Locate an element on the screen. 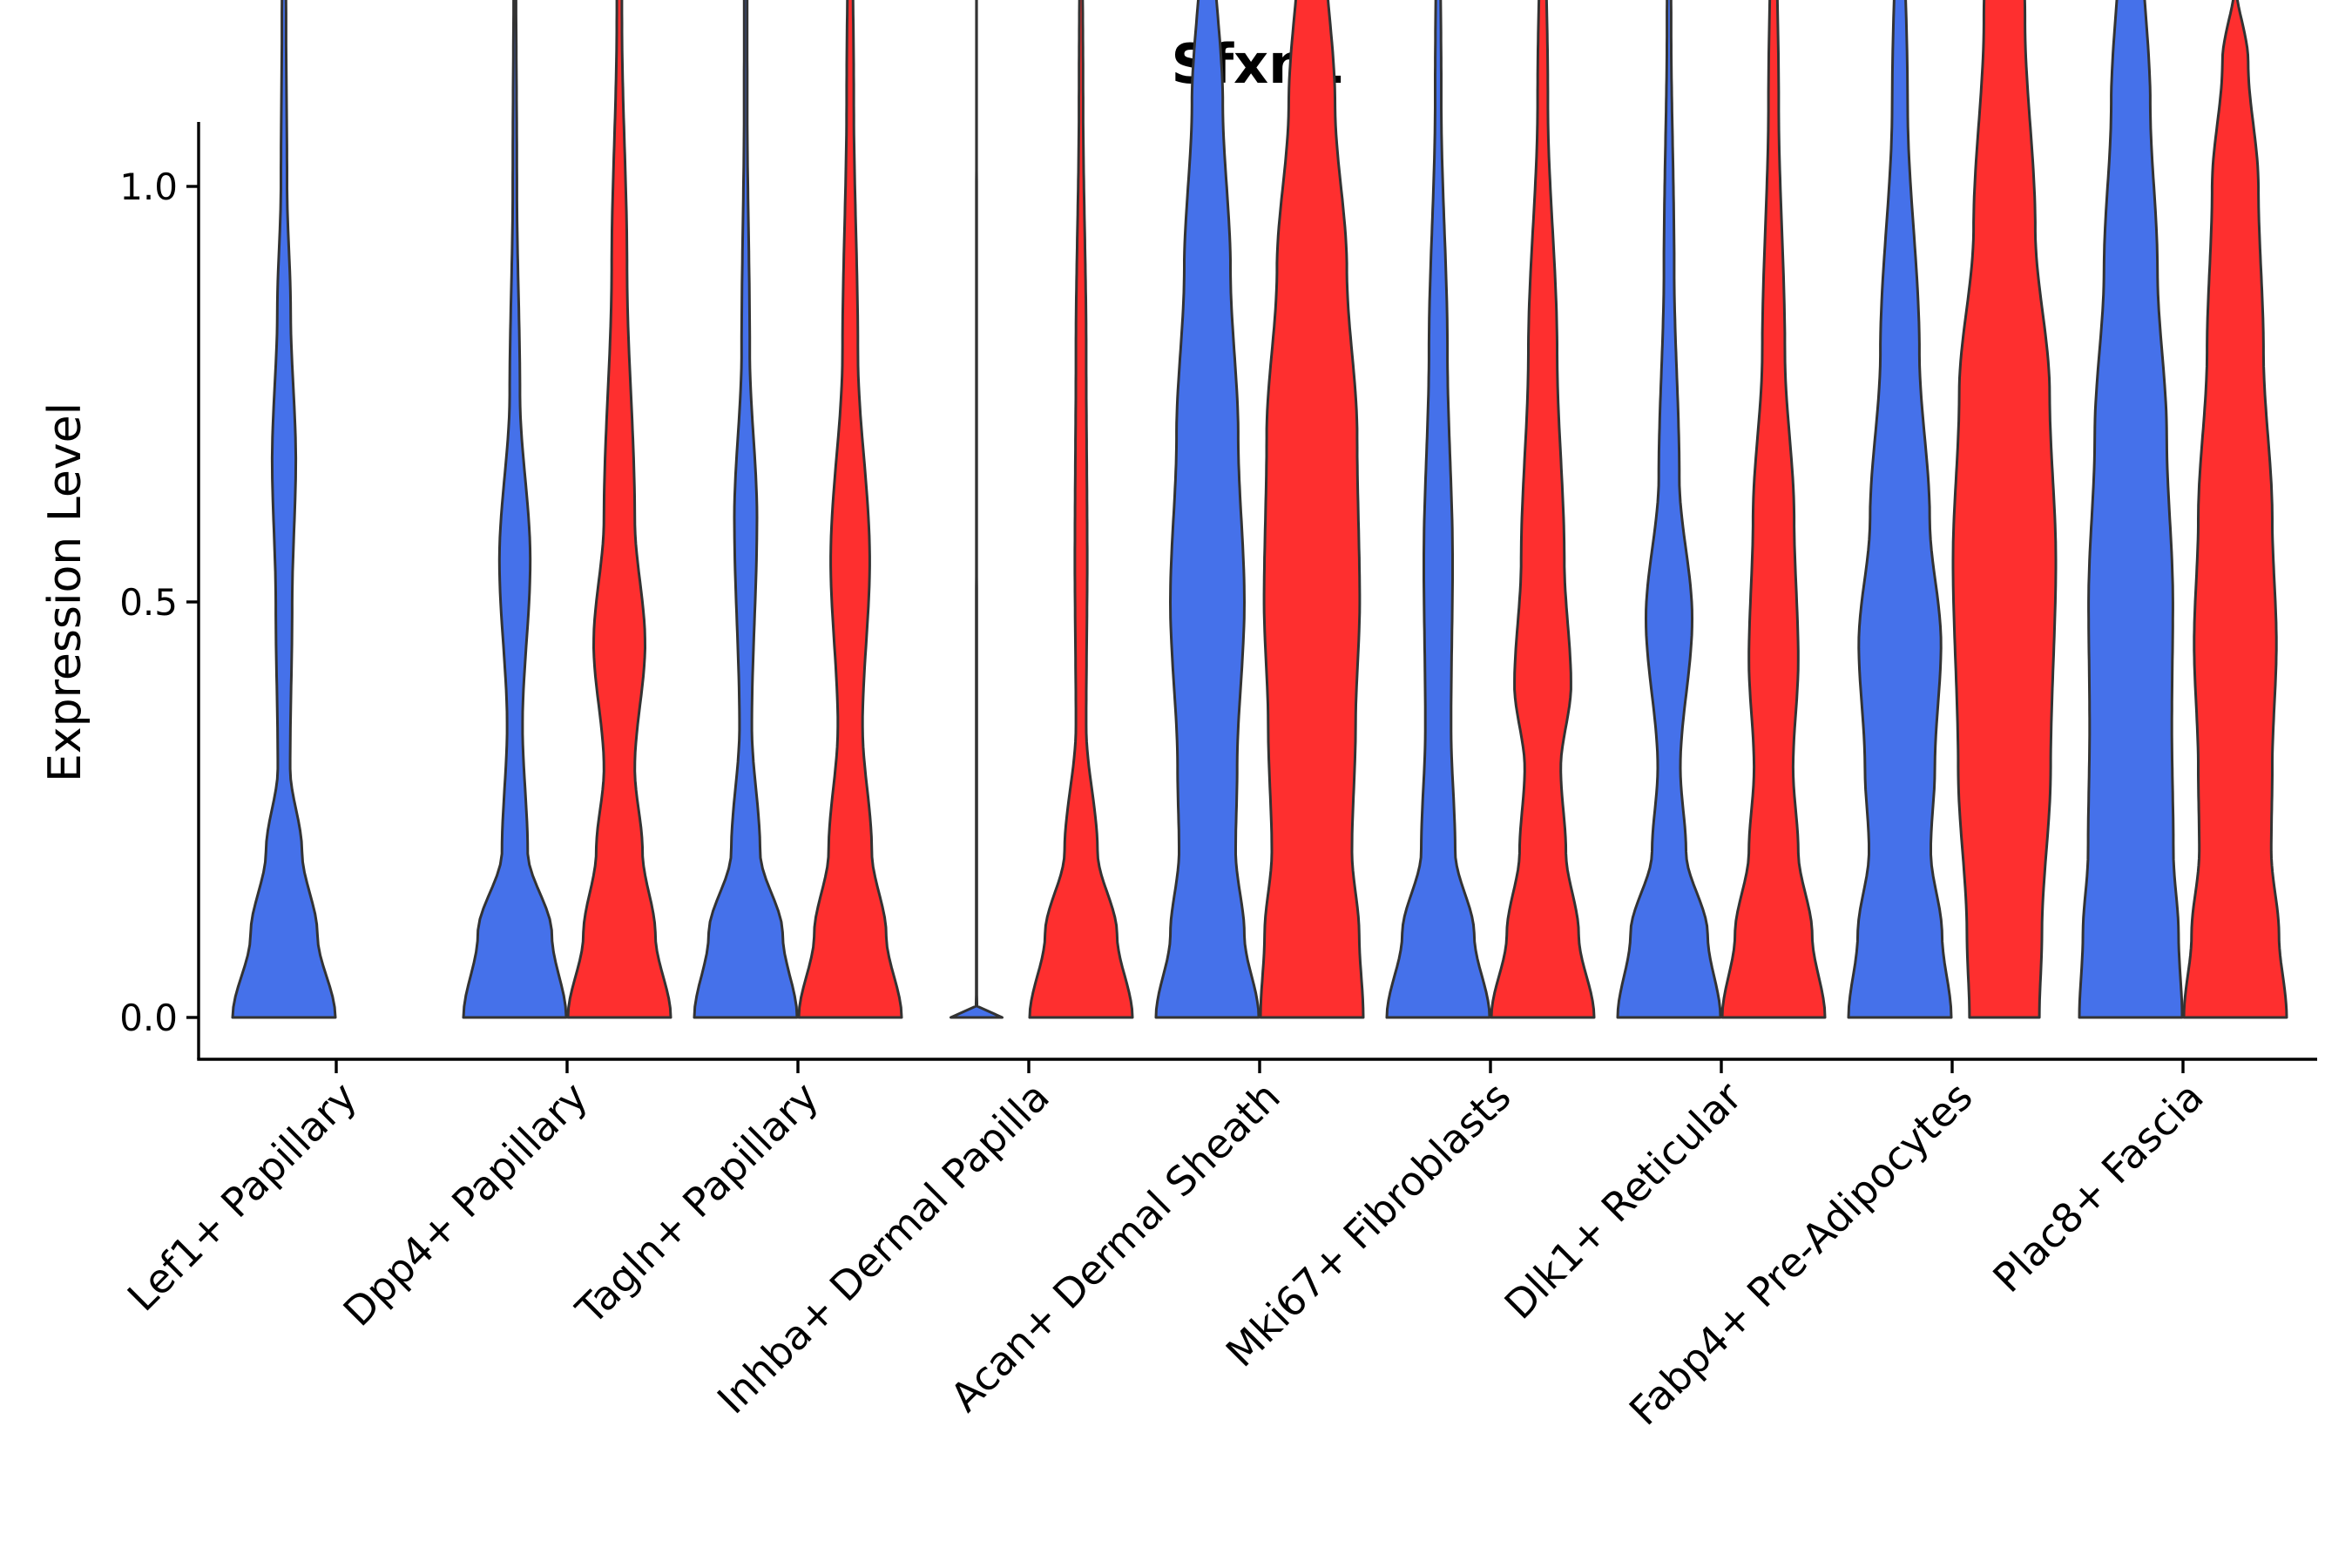  y-tick-label: 1.0 is located at coordinates (148, 187).